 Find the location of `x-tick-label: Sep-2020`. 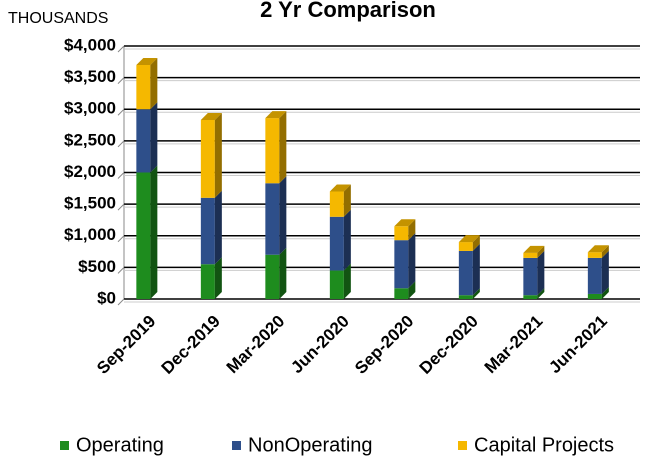

x-tick-label: Sep-2020 is located at coordinates (384, 345).